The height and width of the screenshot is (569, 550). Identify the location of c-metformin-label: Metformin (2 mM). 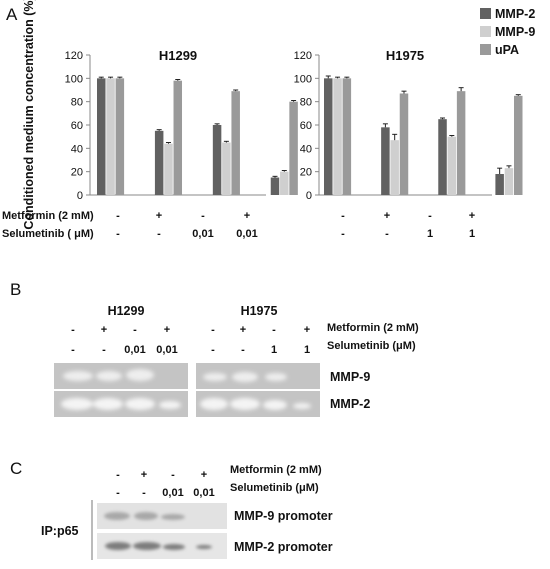
(276, 470).